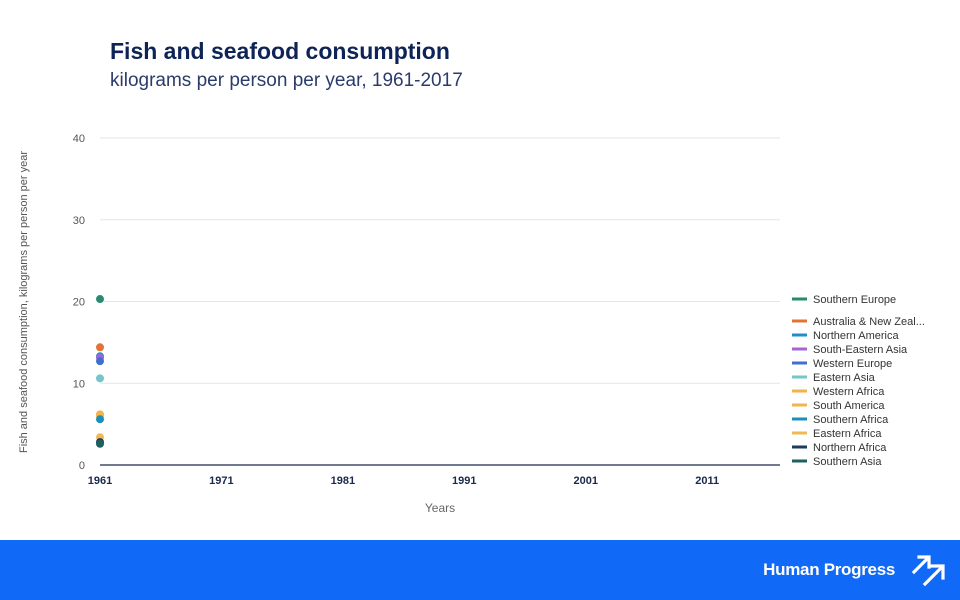 This screenshot has width=960, height=600. Describe the element at coordinates (286, 80) in the screenshot. I see `chart-subtitle: kilograms per person per year, 1961-2017` at that location.